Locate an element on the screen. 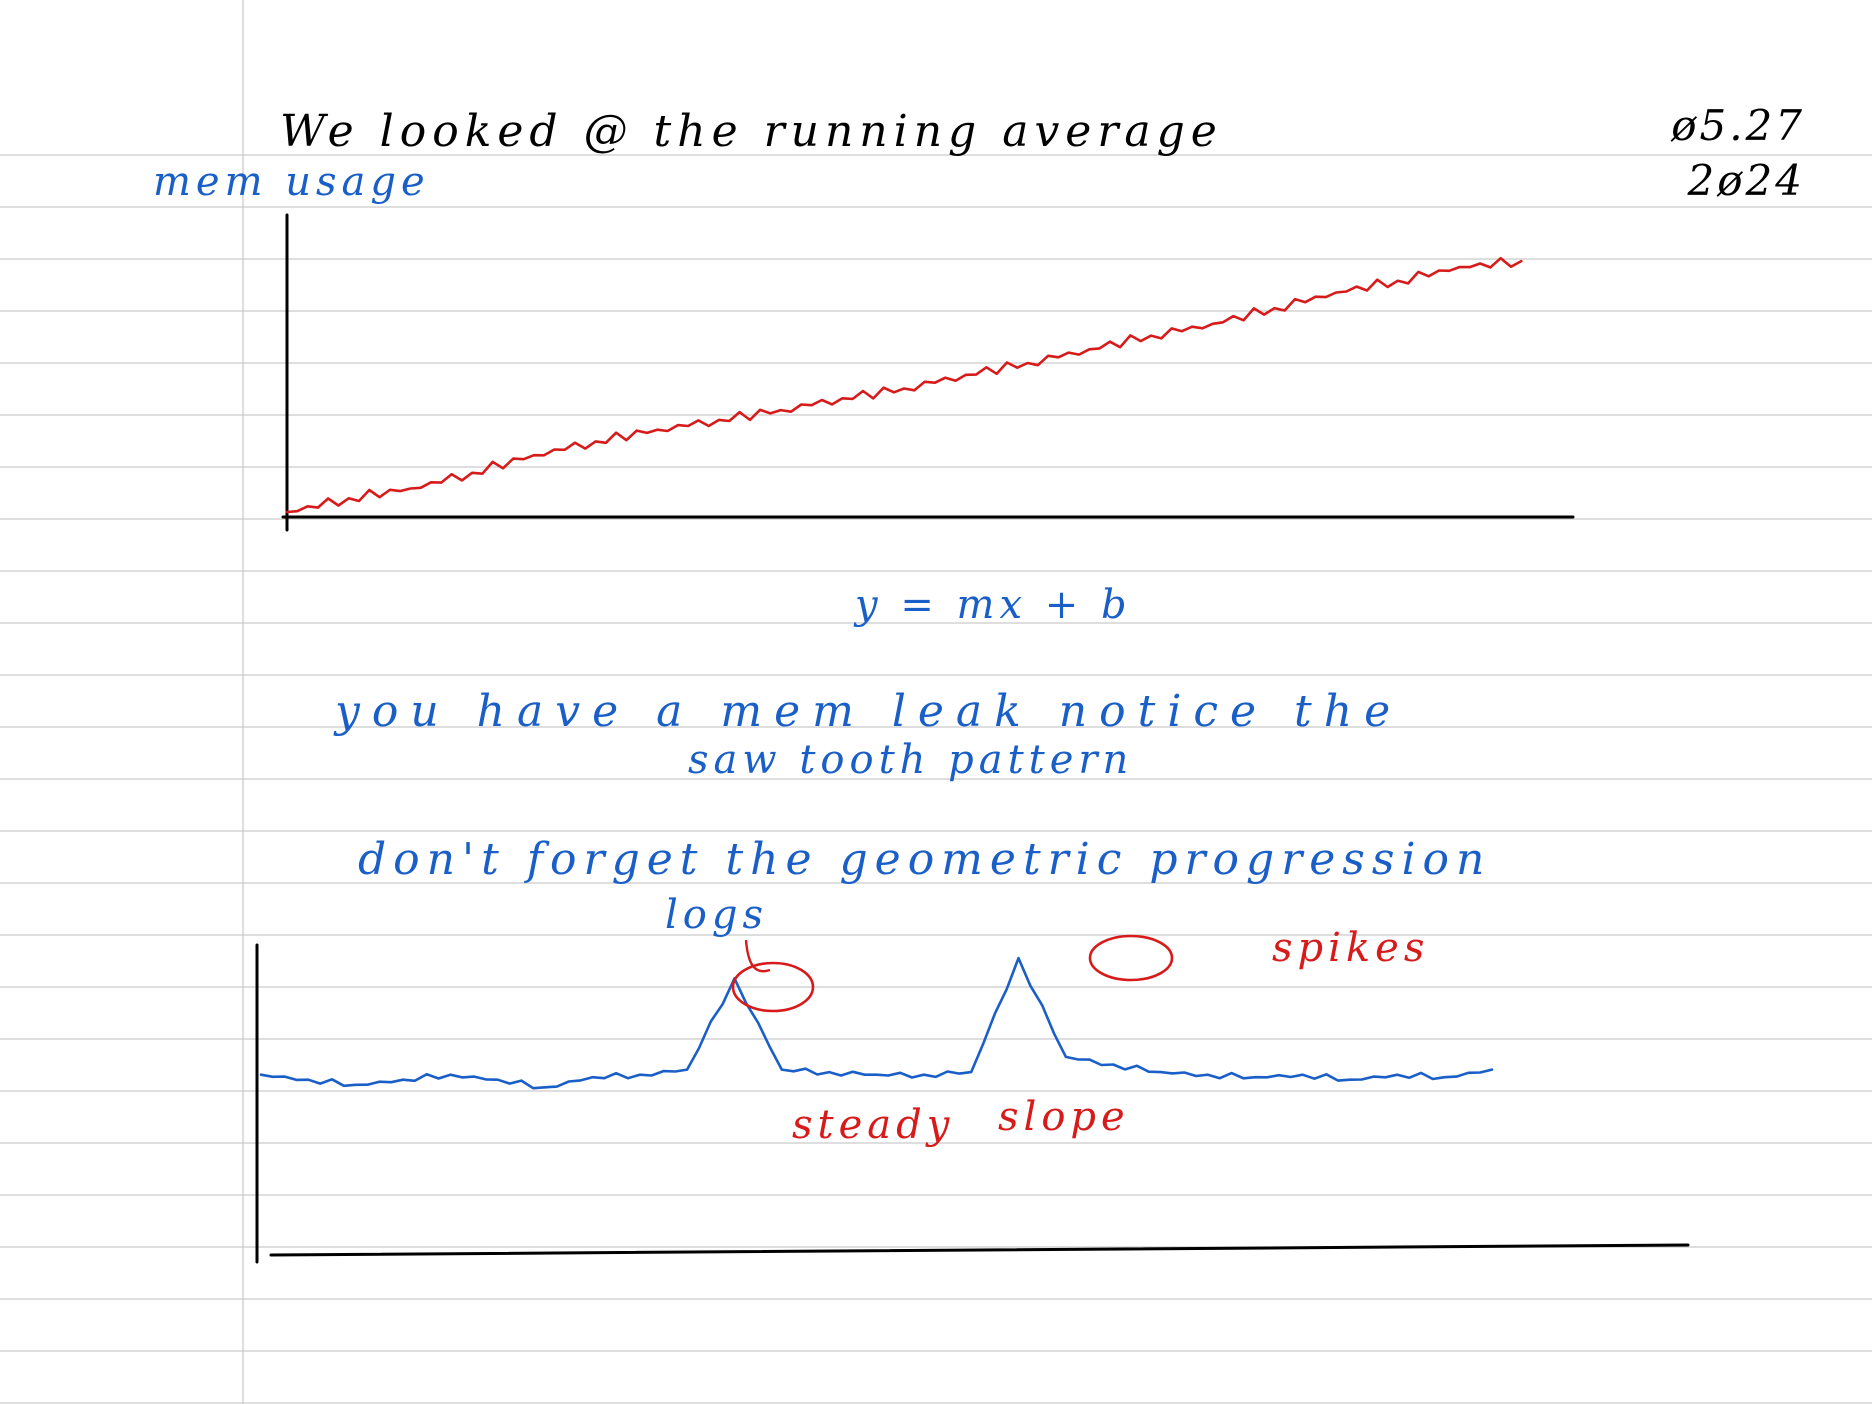 The width and height of the screenshot is (1872, 1404). spike-circles is located at coordinates (952, 973).